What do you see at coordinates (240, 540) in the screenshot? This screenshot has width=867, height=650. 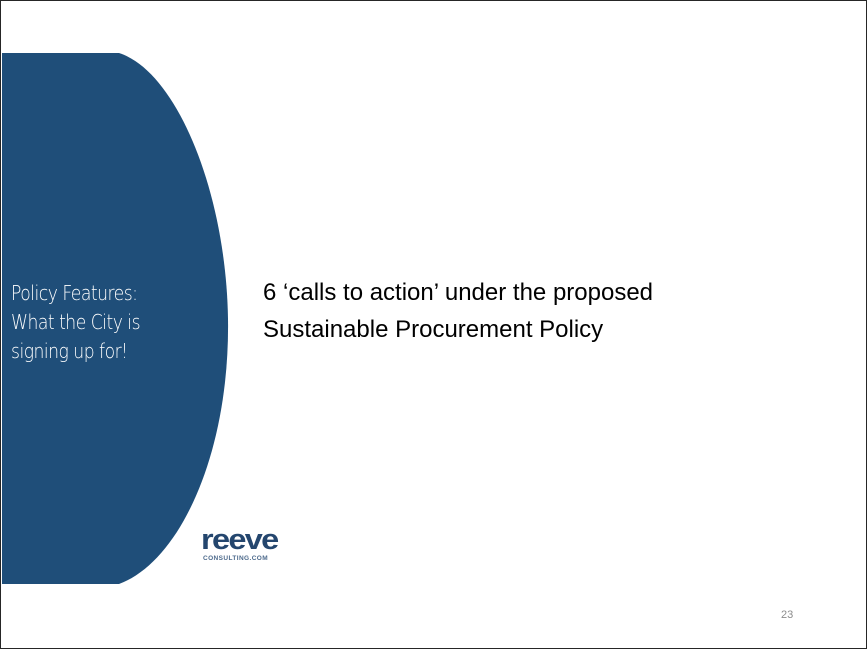 I see `logo-wordmark: reeve` at bounding box center [240, 540].